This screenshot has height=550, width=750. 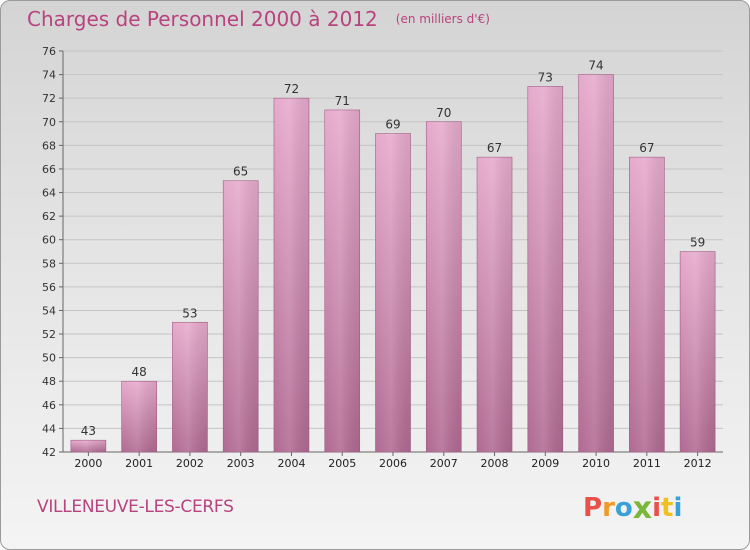 What do you see at coordinates (697, 243) in the screenshot?
I see `value-label-2012: 59` at bounding box center [697, 243].